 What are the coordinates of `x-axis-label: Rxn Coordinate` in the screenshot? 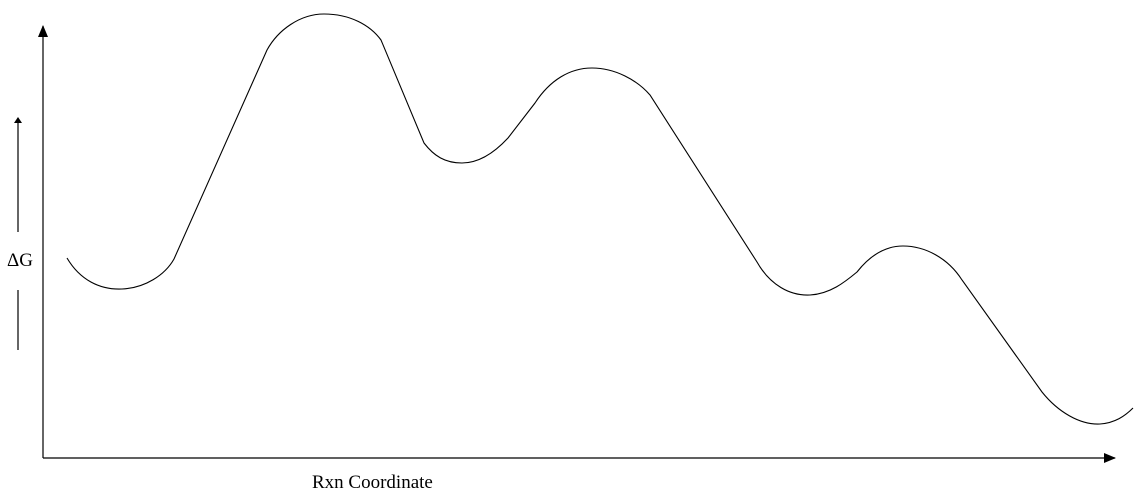 It's located at (372, 482).